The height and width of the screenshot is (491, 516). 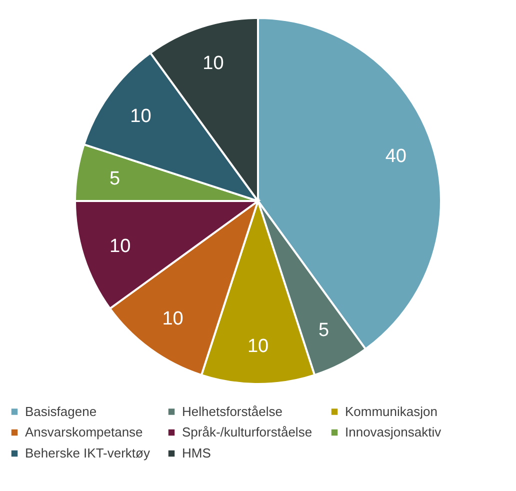 What do you see at coordinates (87, 453) in the screenshot?
I see `legend-label: Beherske IKT-verktøy` at bounding box center [87, 453].